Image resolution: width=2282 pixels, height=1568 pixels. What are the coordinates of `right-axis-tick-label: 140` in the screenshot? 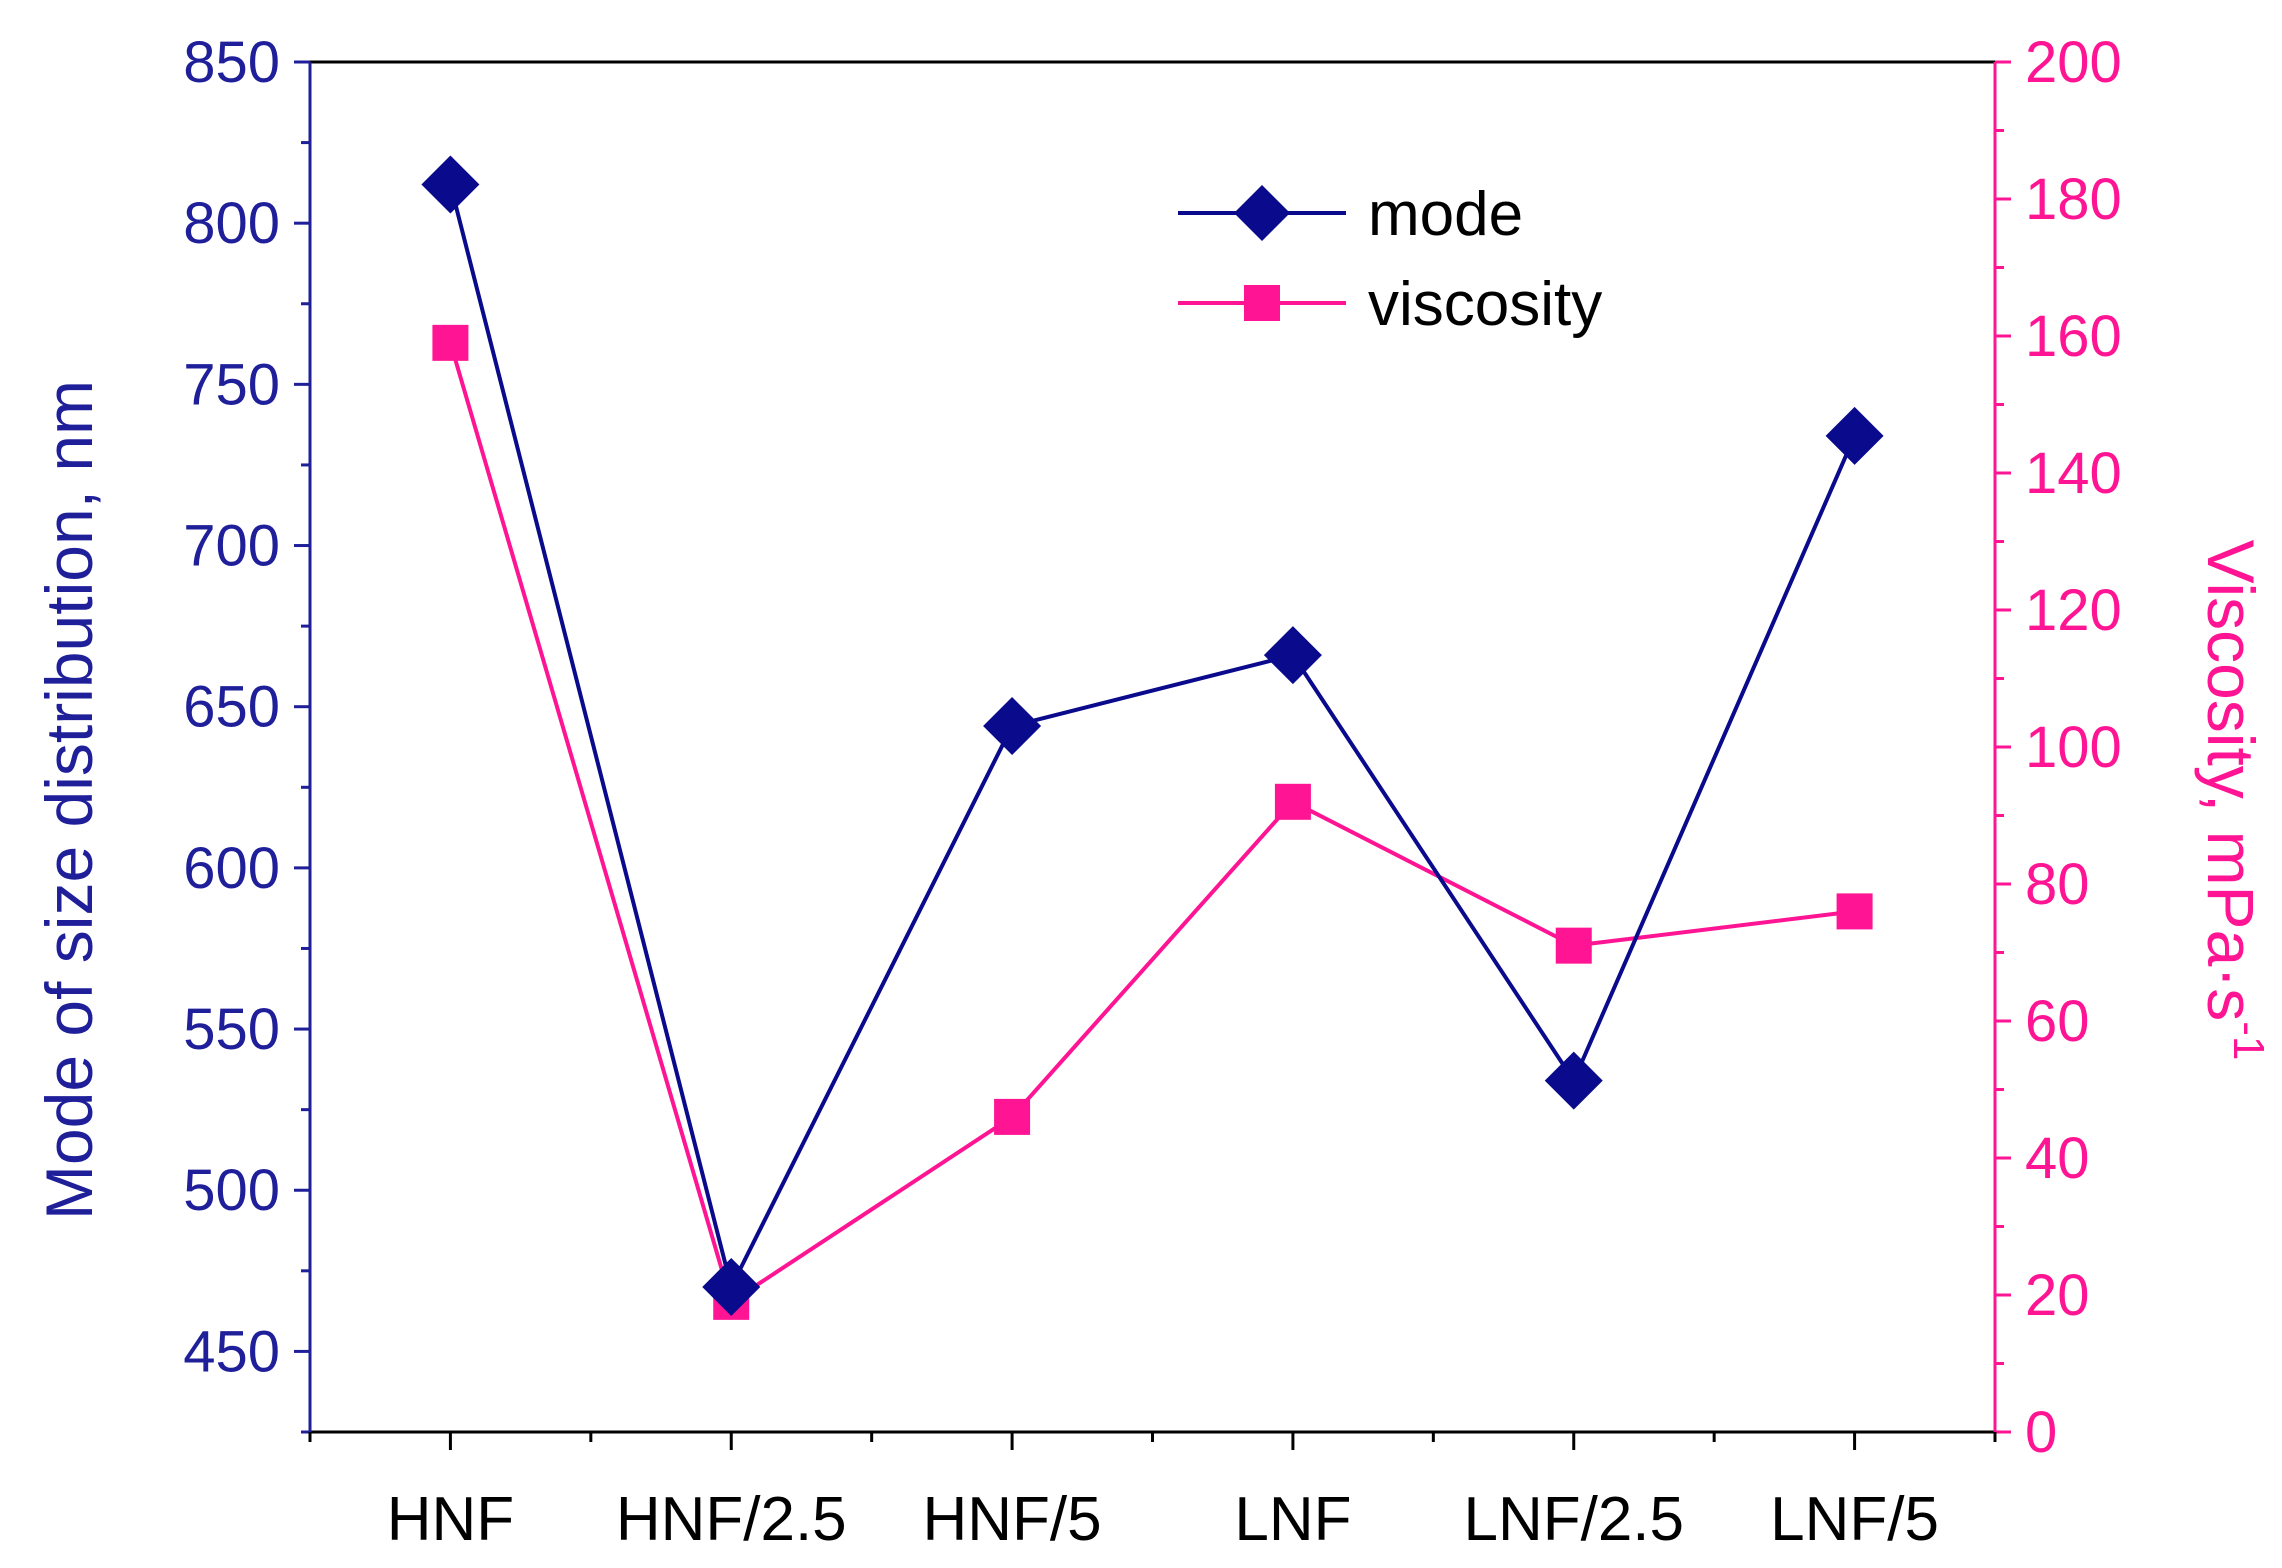 It's located at (2073, 473).